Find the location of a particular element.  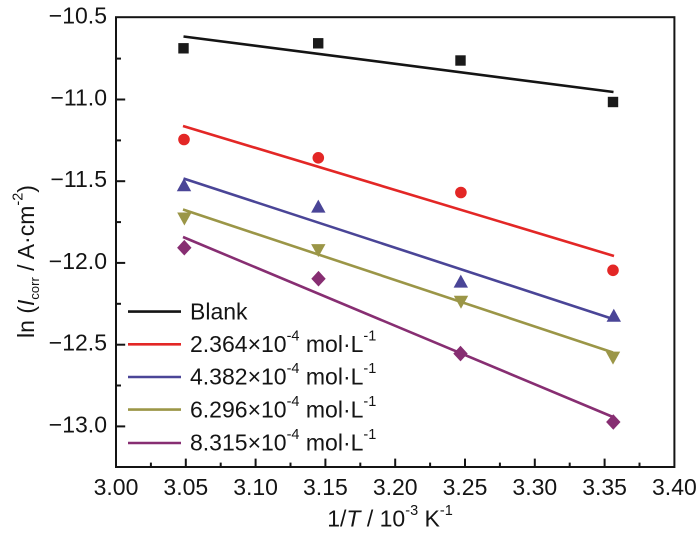

svg-text: ln (Icorr / A·cm-2) is located at coordinates (27, 261).